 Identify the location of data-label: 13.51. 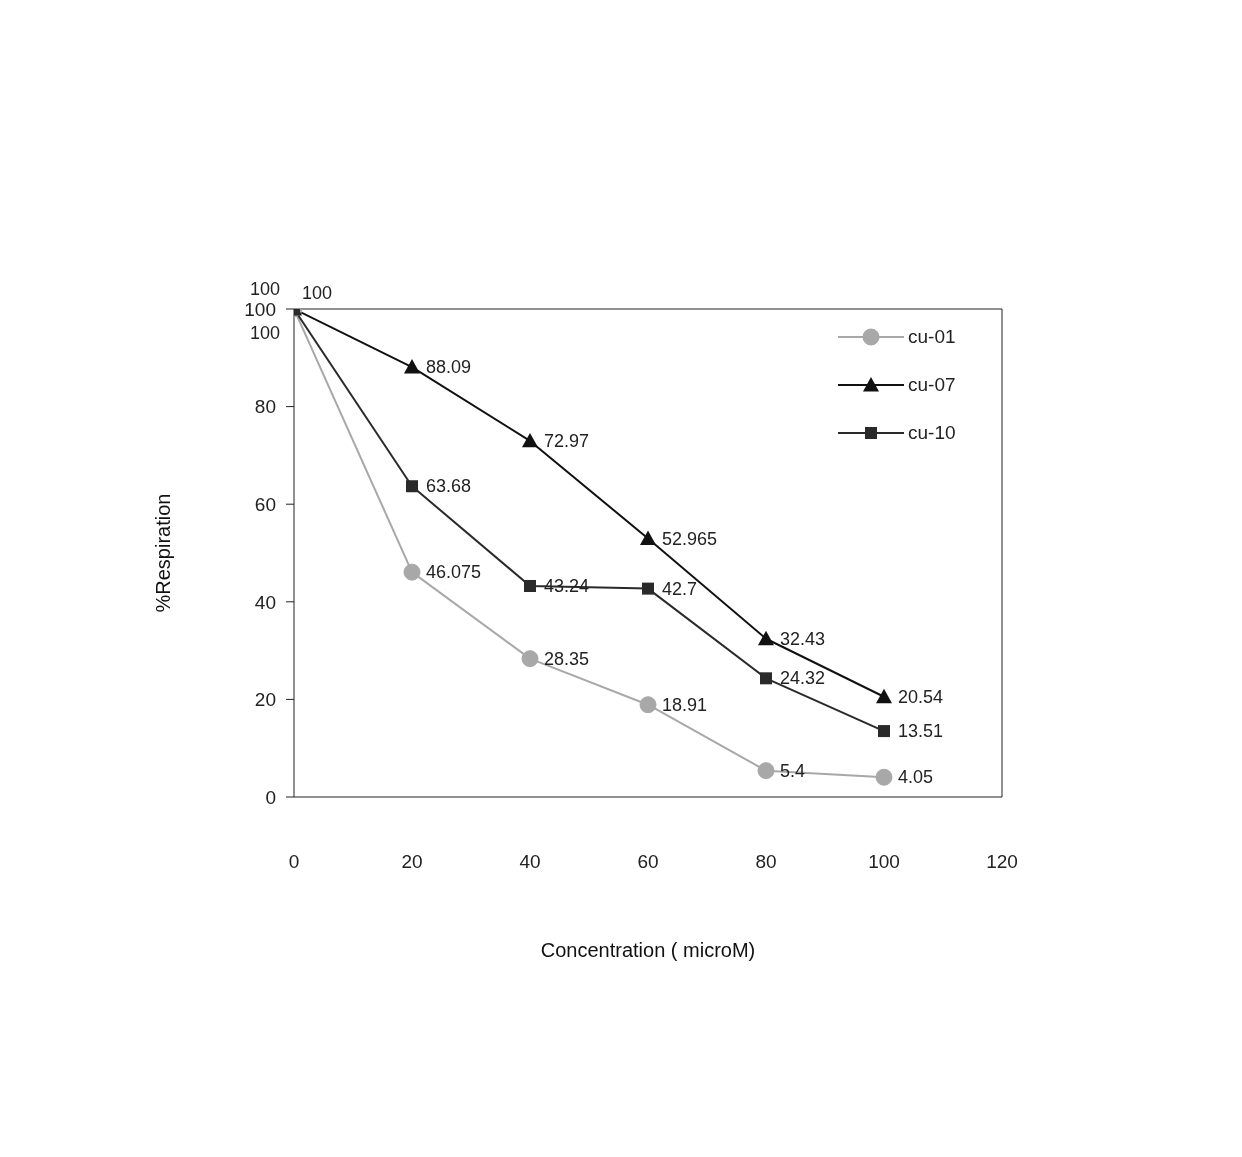
(921, 731).